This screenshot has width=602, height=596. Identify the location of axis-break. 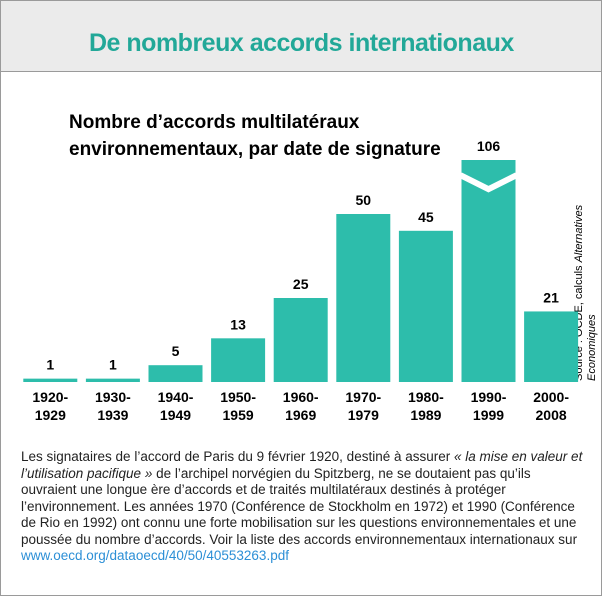
(488, 182).